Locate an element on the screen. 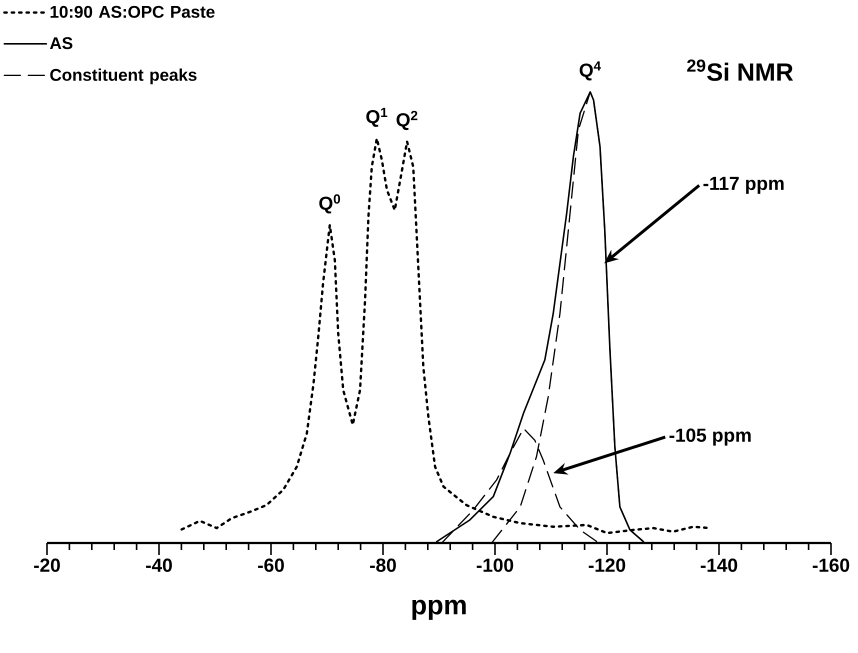 The height and width of the screenshot is (653, 858). x-tick-label: -80 is located at coordinates (383, 565).